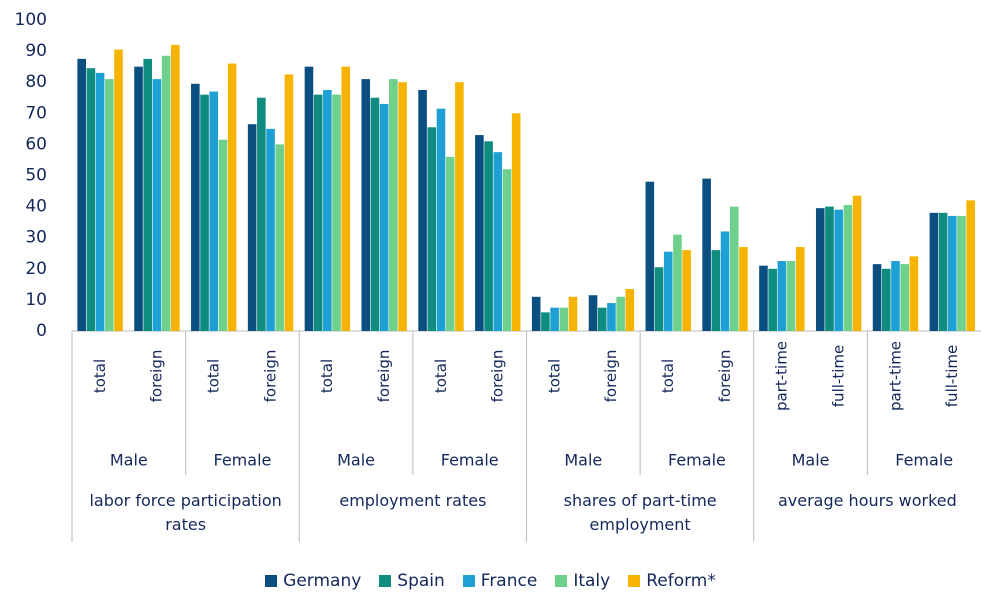  What do you see at coordinates (421, 581) in the screenshot?
I see `legend-label: Spain` at bounding box center [421, 581].